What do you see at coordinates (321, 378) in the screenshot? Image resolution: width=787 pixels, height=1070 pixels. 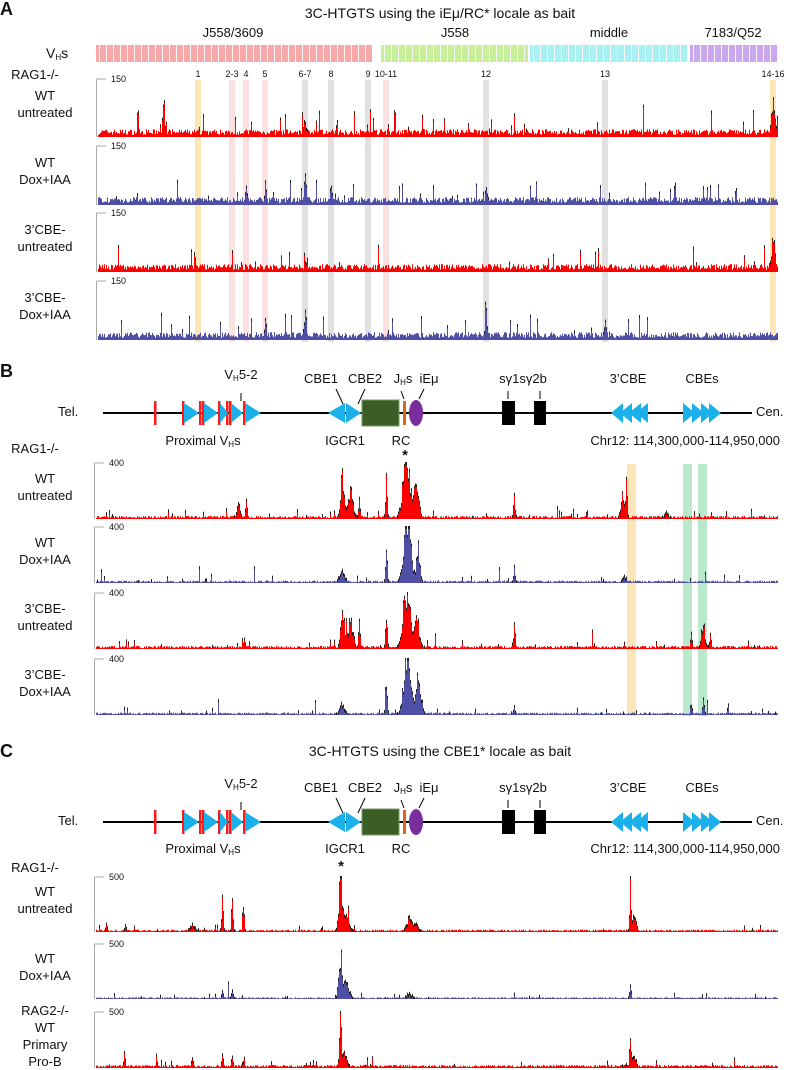 I see `panel-b-cbe1-label: CBE1` at bounding box center [321, 378].